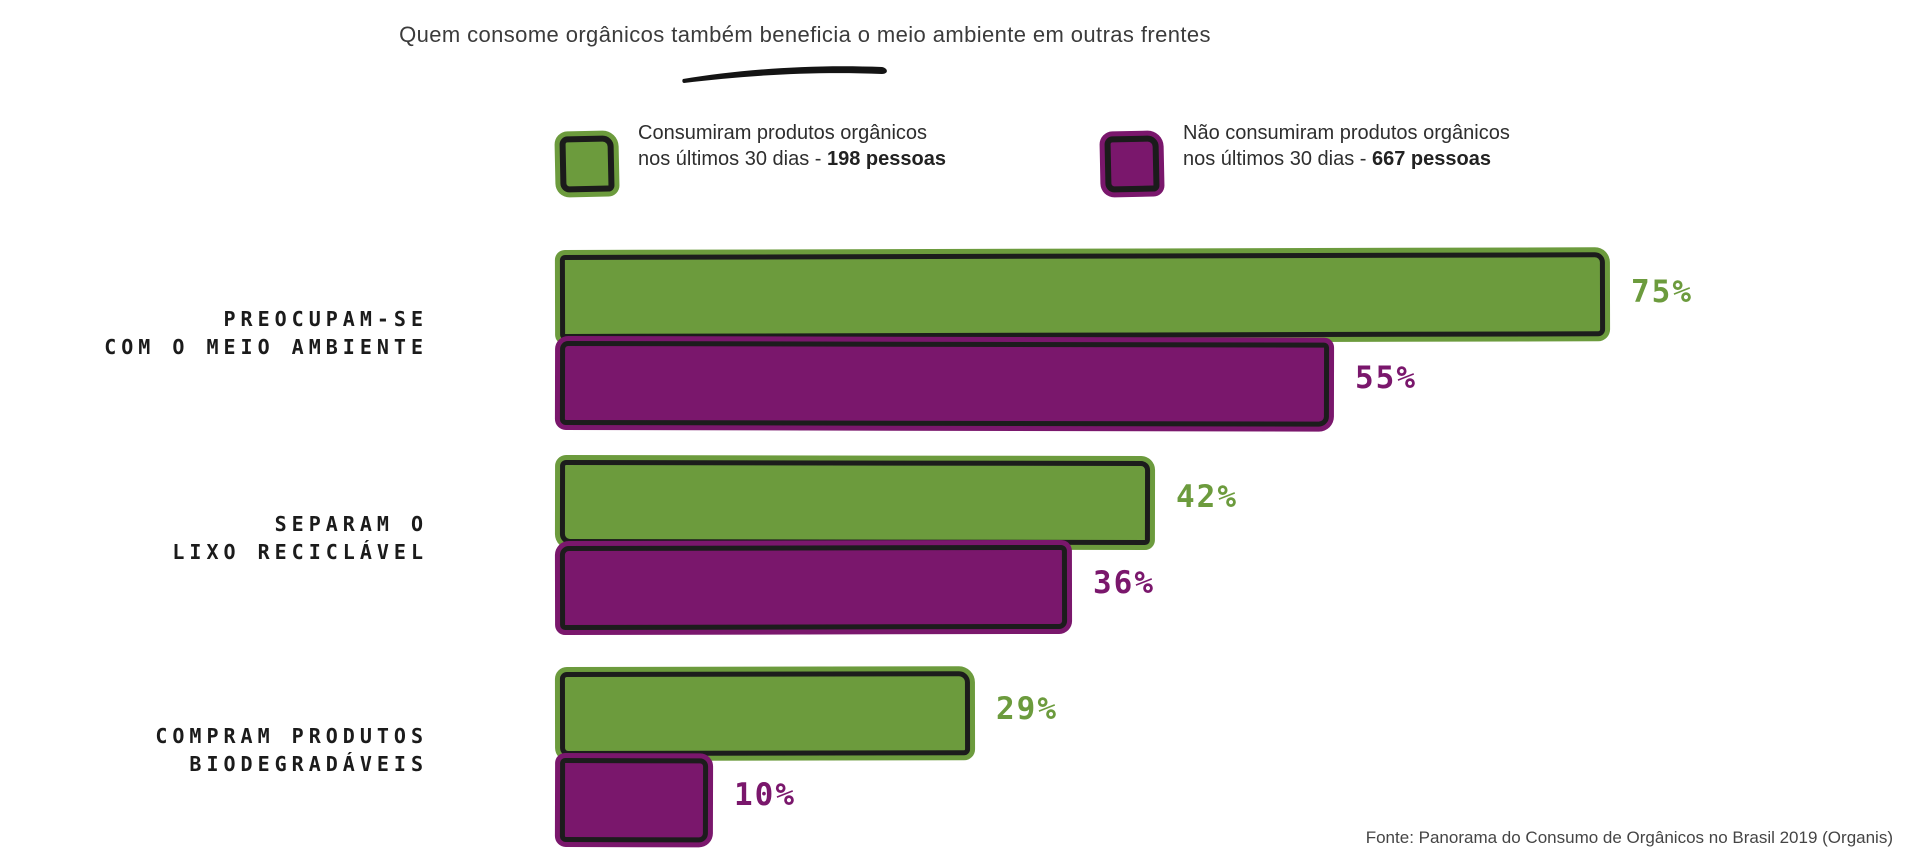  What do you see at coordinates (1346, 133) in the screenshot?
I see `legend-line1: Não consumiram produtos orgânicos` at bounding box center [1346, 133].